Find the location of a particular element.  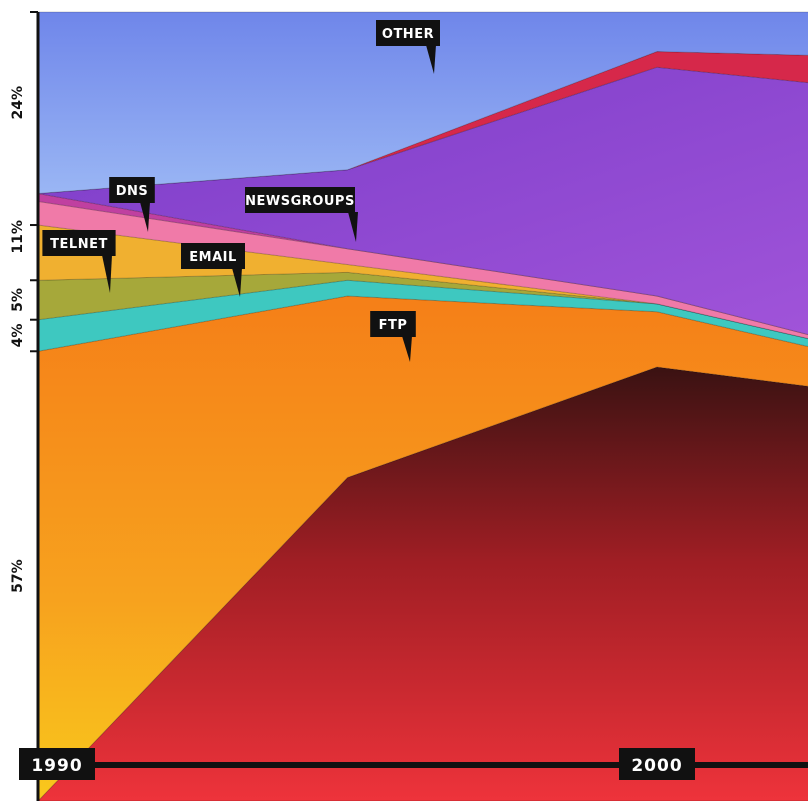

callout-dns: DNS is located at coordinates (132, 204).